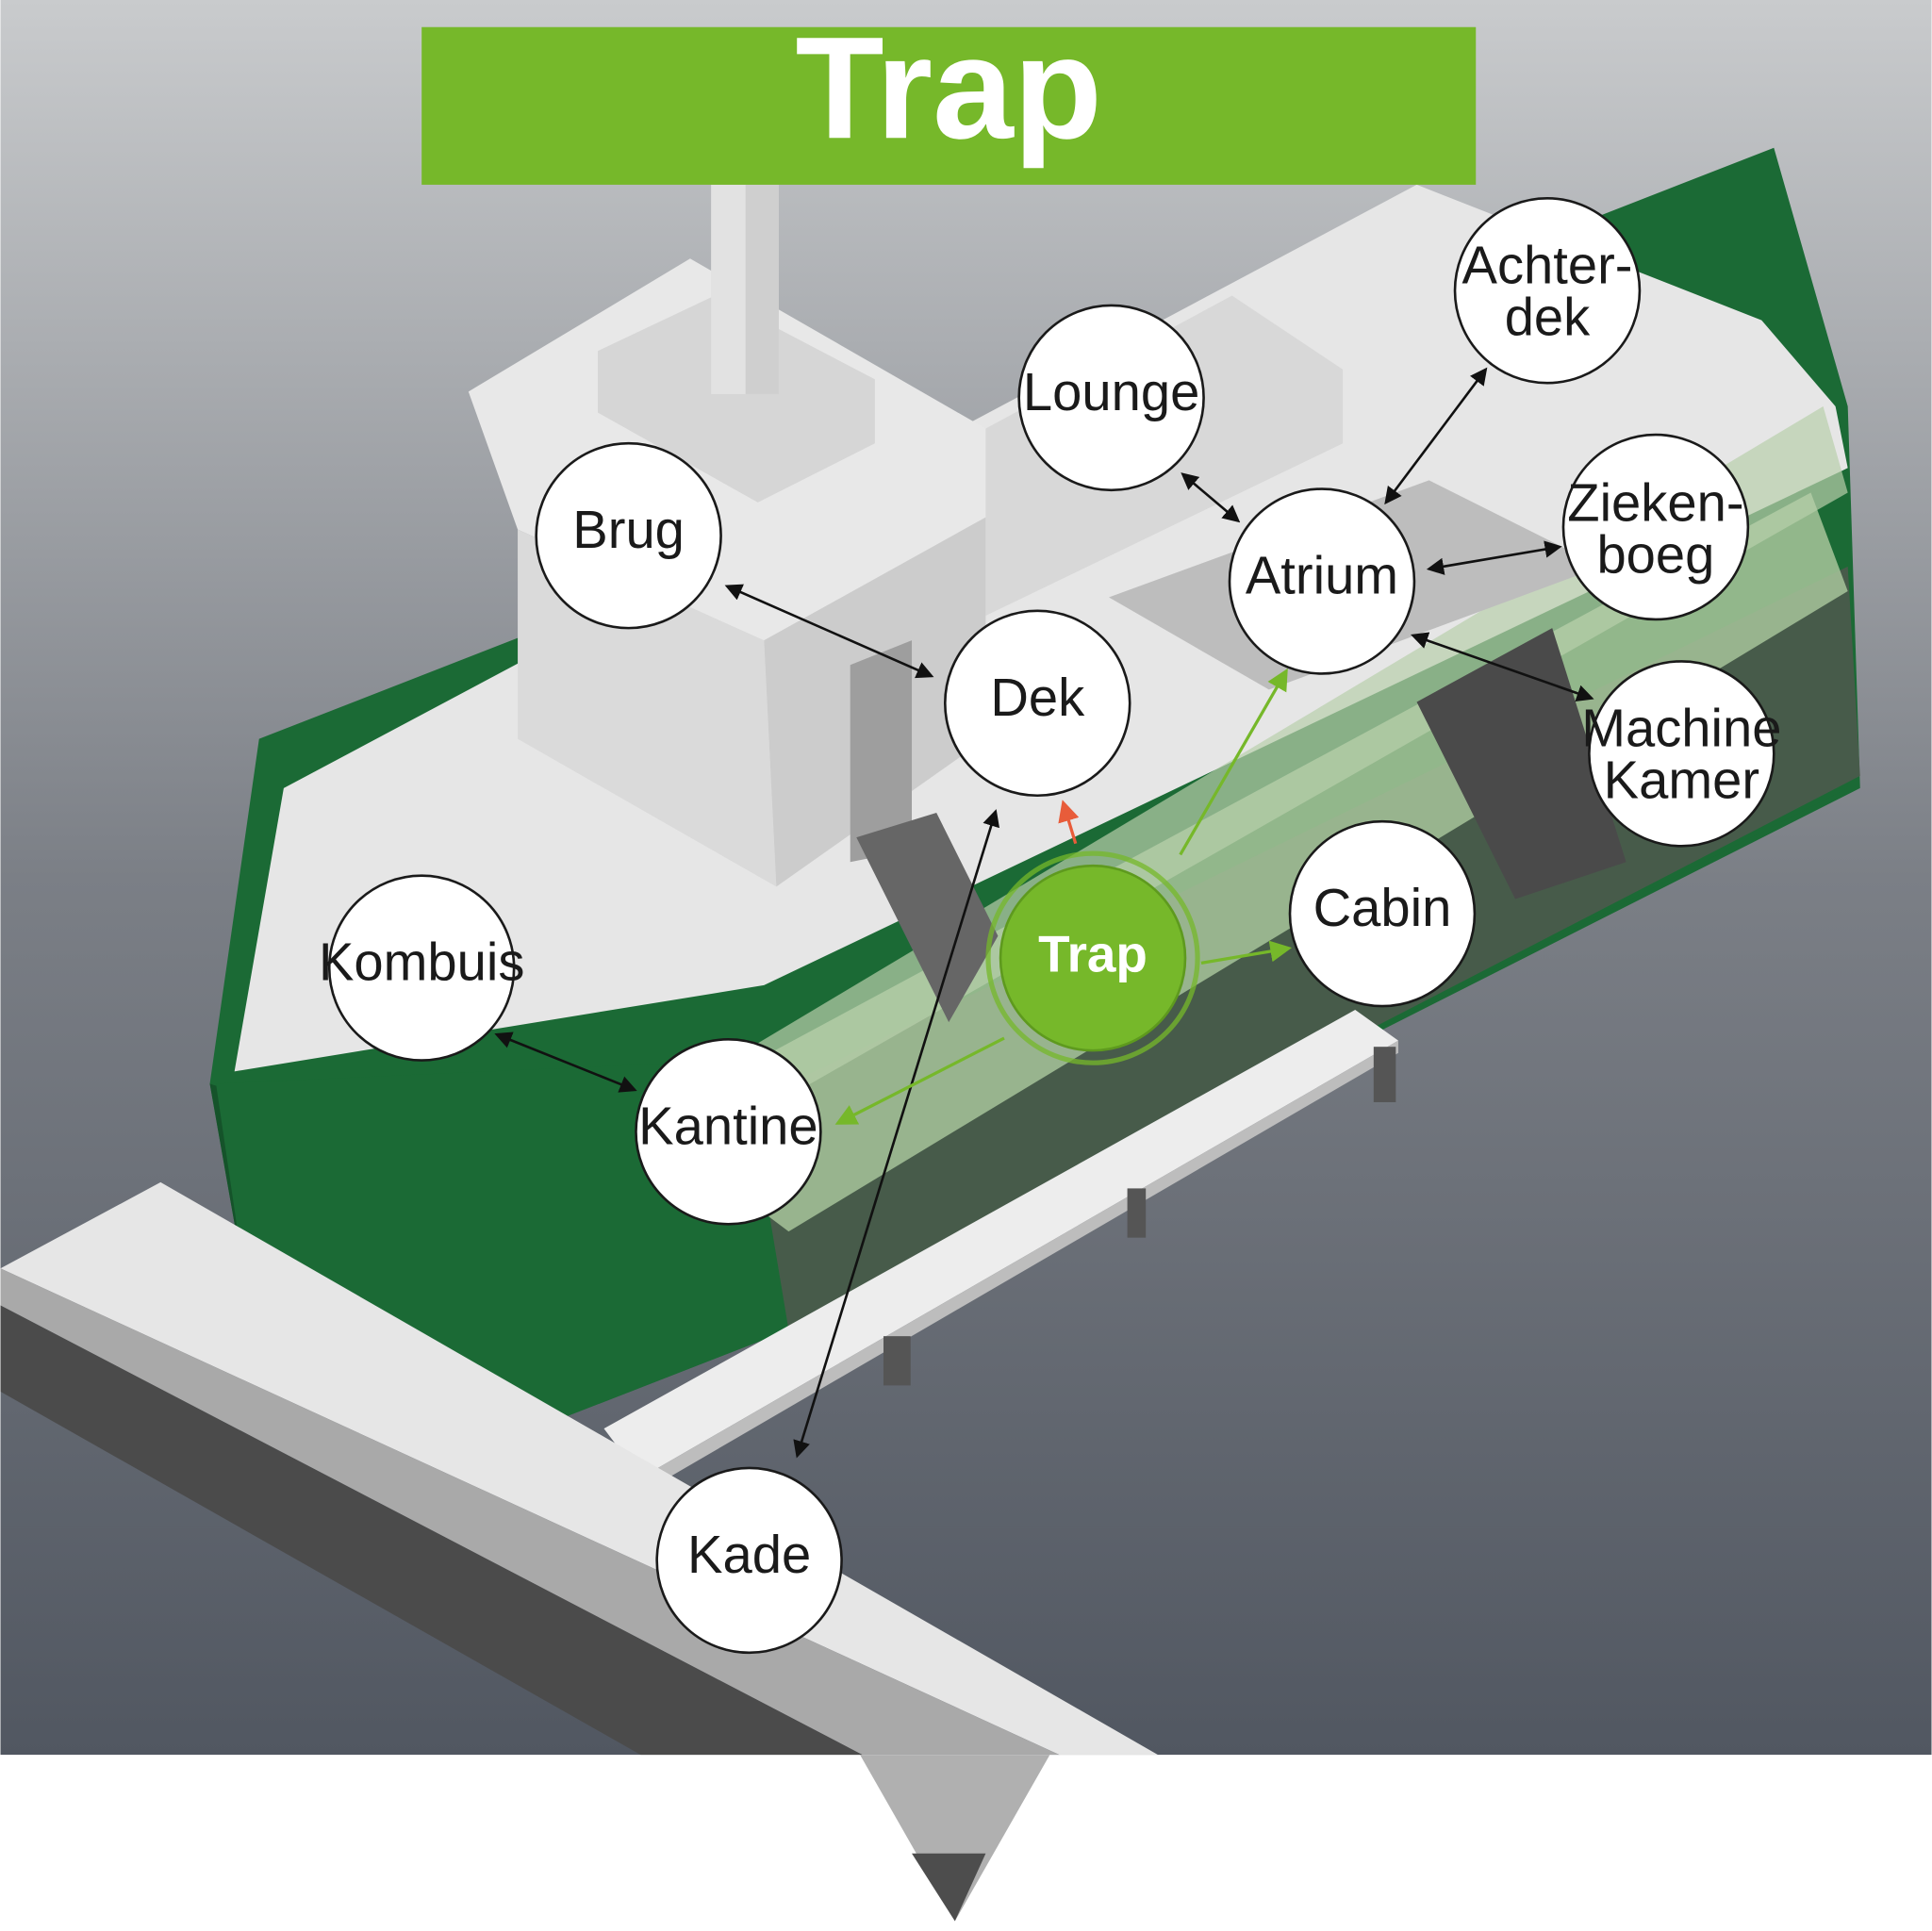  Describe the element at coordinates (896, 1134) in the screenshot. I see `arrow-dek-kade` at that location.